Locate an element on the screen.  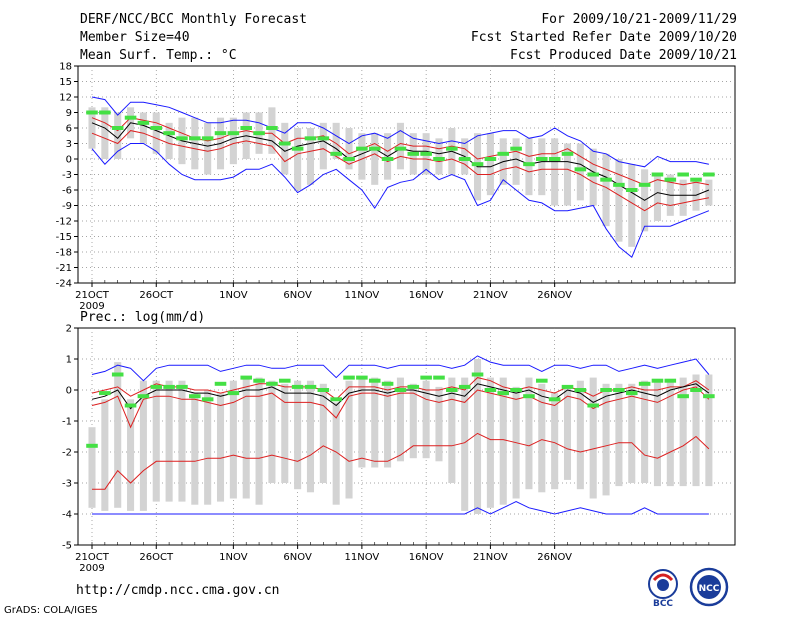
bcc-logo-text: BCC is located at coordinates (663, 603).